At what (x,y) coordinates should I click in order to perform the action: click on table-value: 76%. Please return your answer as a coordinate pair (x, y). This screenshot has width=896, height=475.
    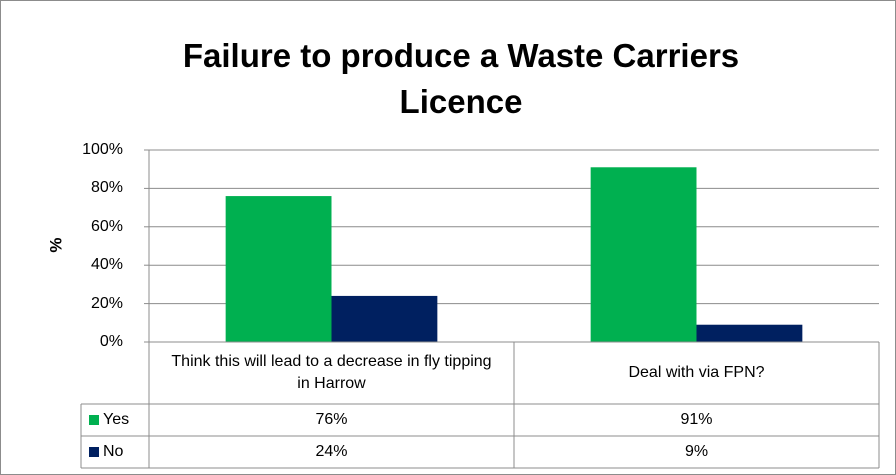
    Looking at the image, I should click on (331, 419).